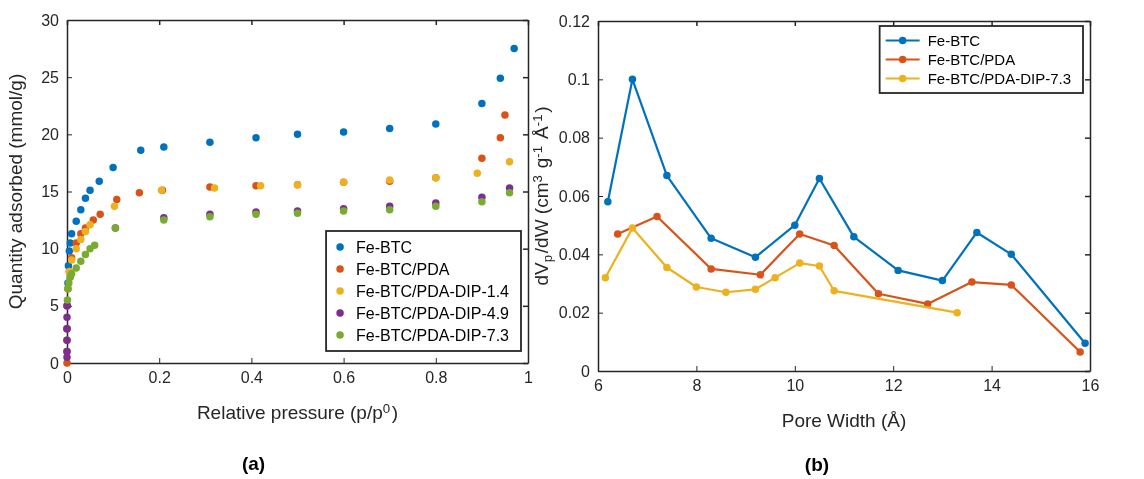 The height and width of the screenshot is (479, 1144). I want to click on x-tick-label: 0.4, so click(252, 378).